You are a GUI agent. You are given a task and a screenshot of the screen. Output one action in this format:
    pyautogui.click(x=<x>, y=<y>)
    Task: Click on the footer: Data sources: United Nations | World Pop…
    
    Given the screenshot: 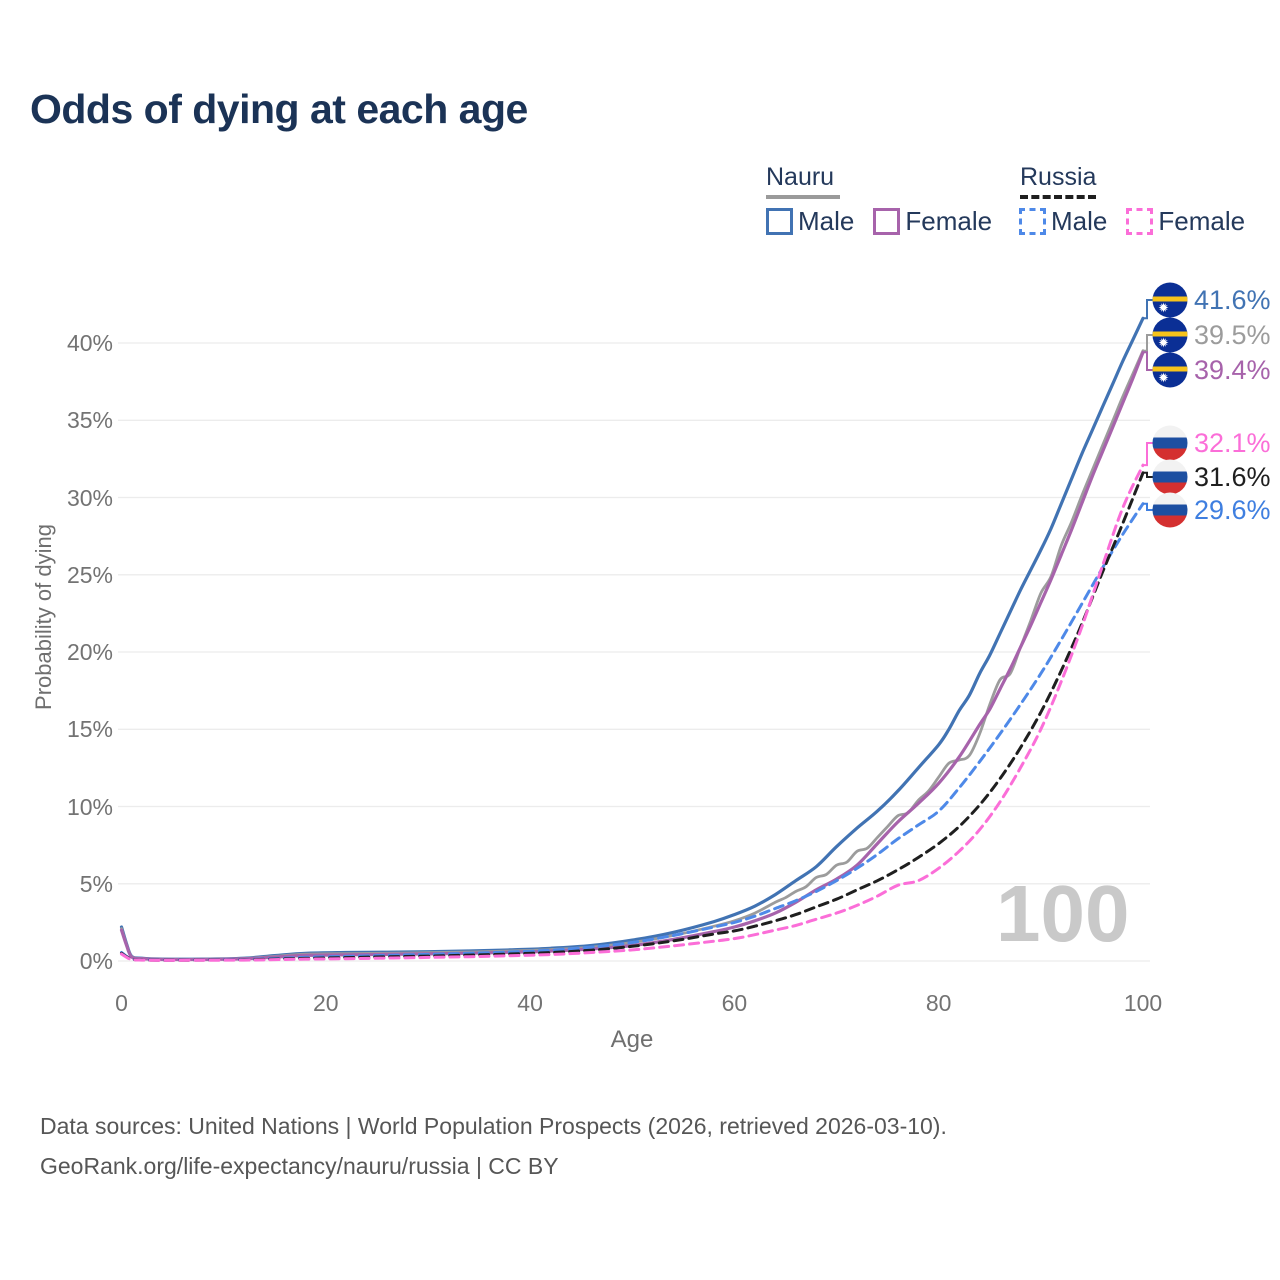 What is the action you would take?
    pyautogui.click(x=493, y=1146)
    